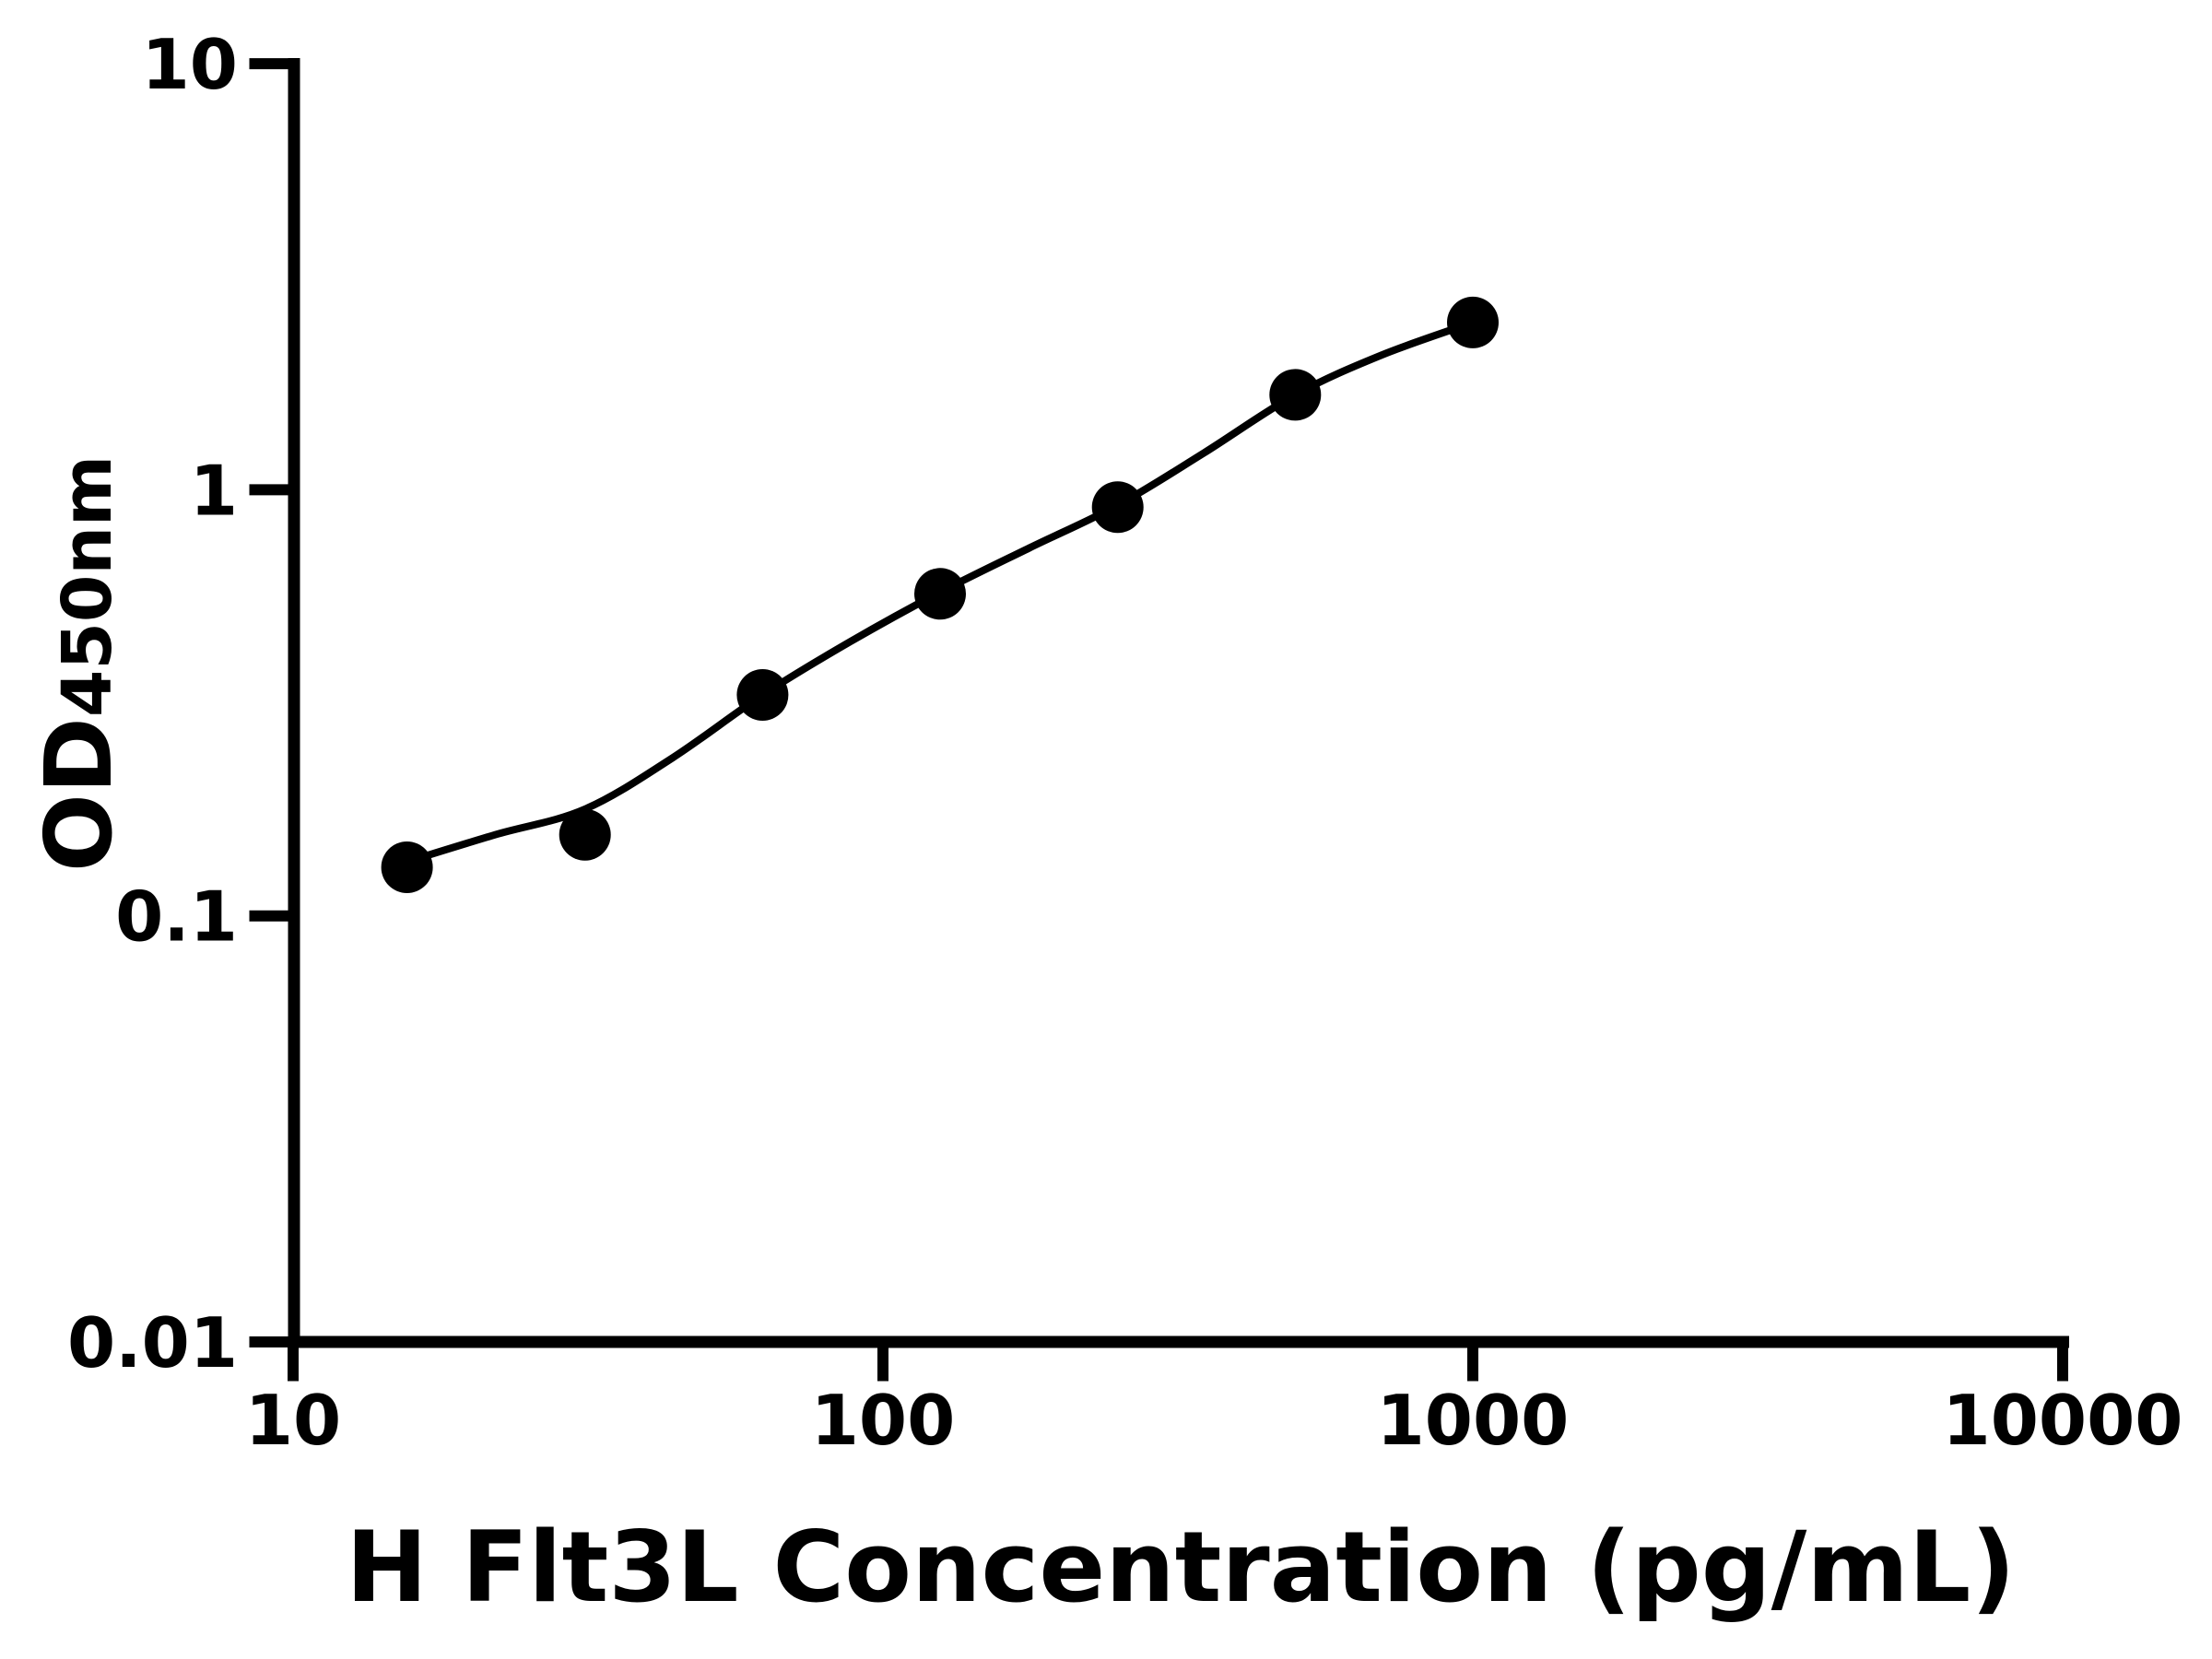  Describe the element at coordinates (293, 1420) in the screenshot. I see `x-tick-label: 10` at that location.